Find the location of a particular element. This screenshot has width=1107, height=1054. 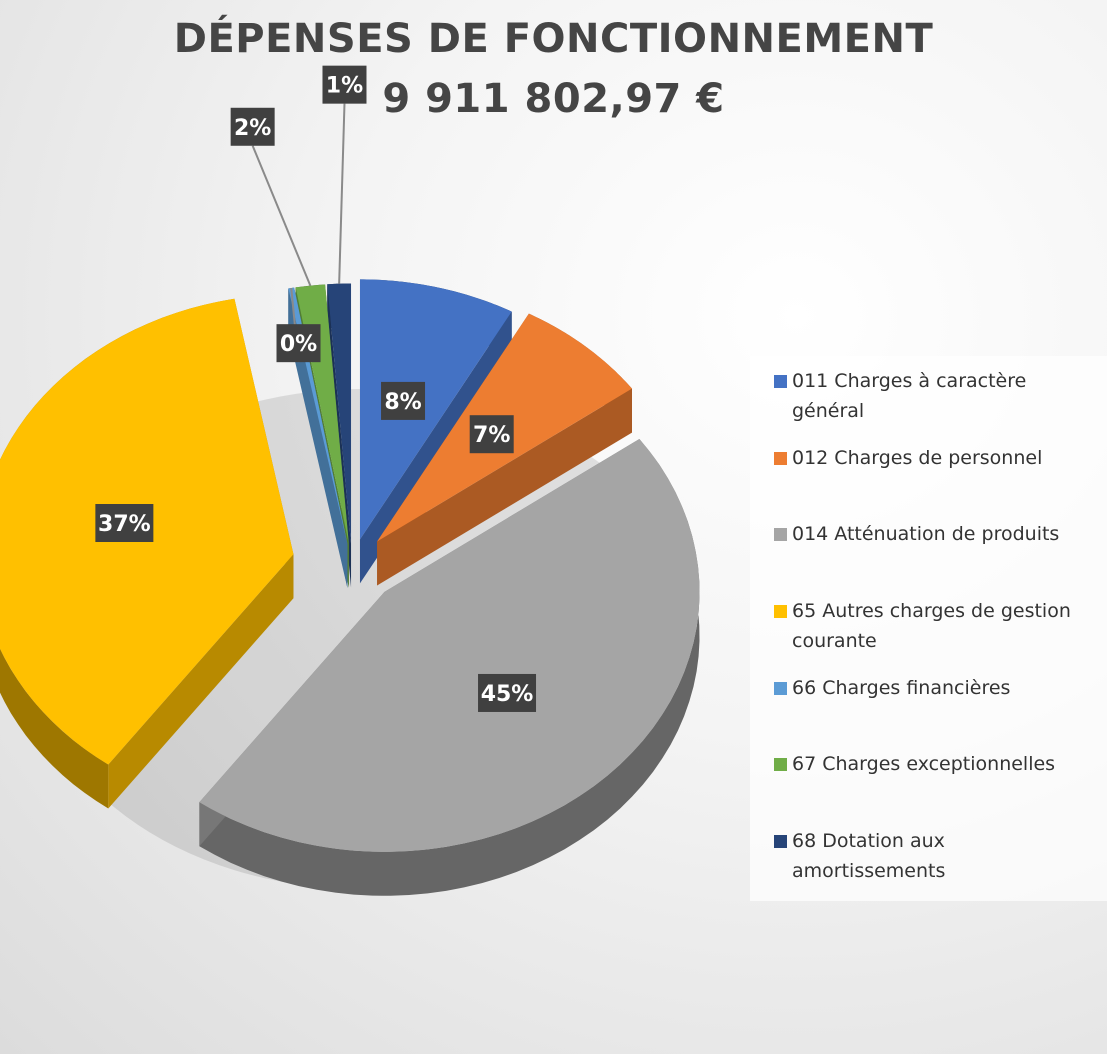

data-label-4: 0% is located at coordinates (298, 344).